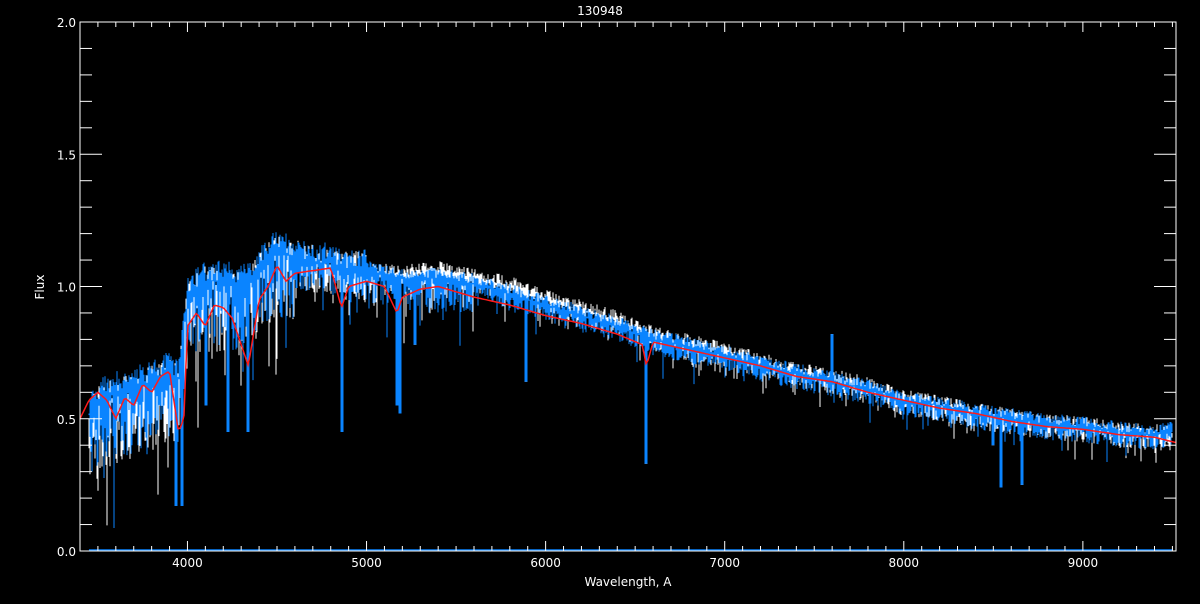  What do you see at coordinates (545, 563) in the screenshot?
I see `x-tick-label: 6000` at bounding box center [545, 563].